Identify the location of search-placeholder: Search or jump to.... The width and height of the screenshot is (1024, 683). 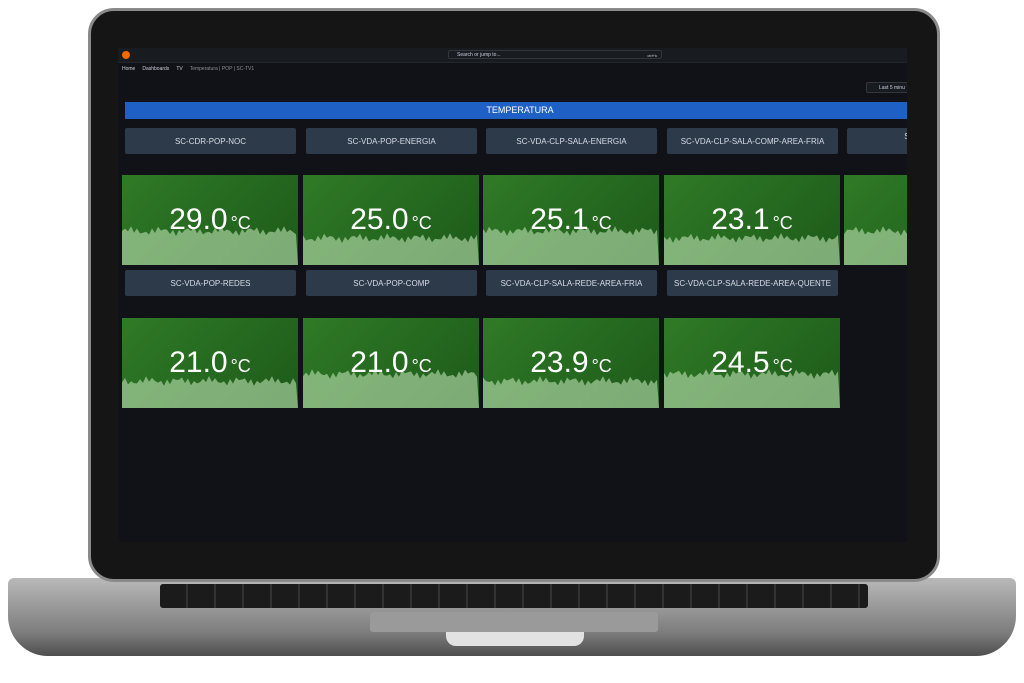
(479, 55).